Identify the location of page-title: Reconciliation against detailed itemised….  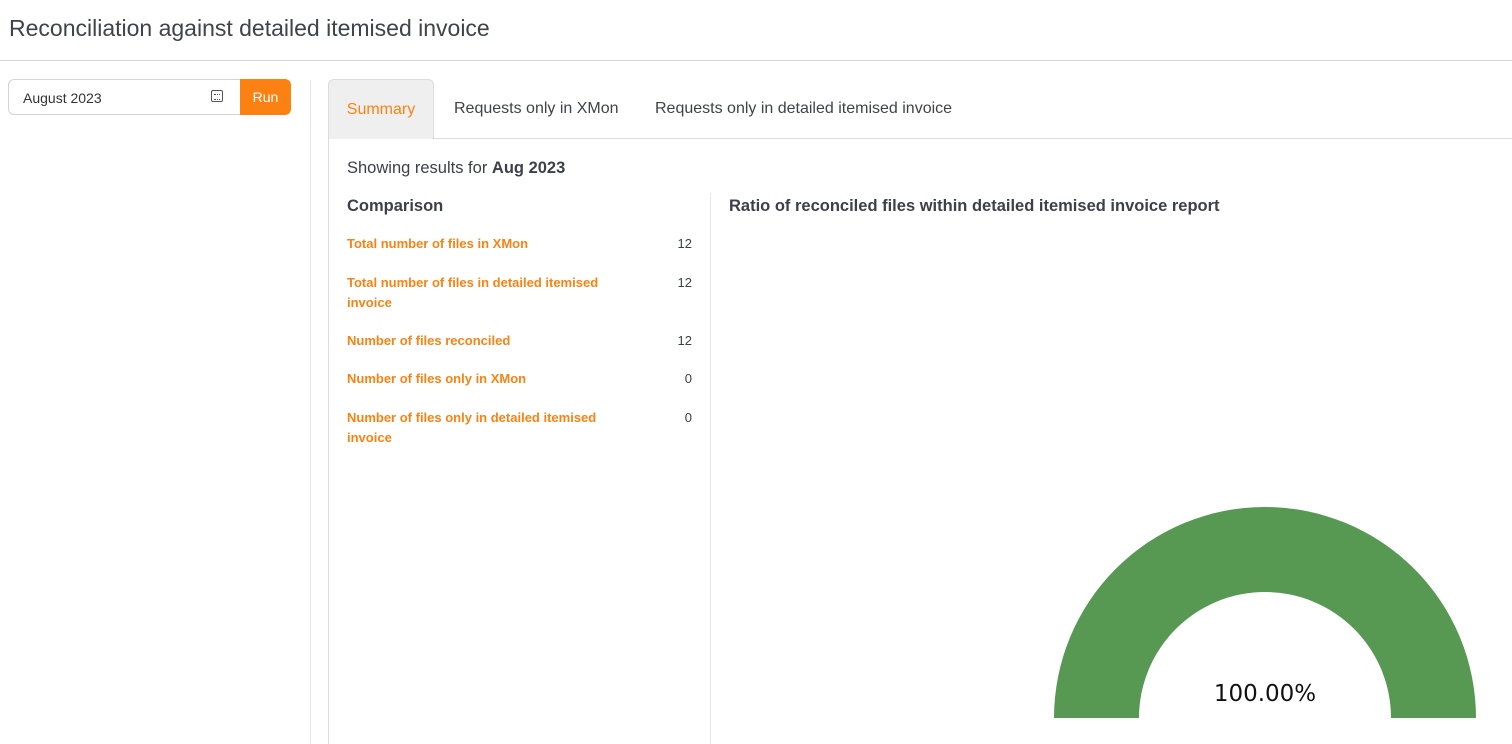
(249, 28).